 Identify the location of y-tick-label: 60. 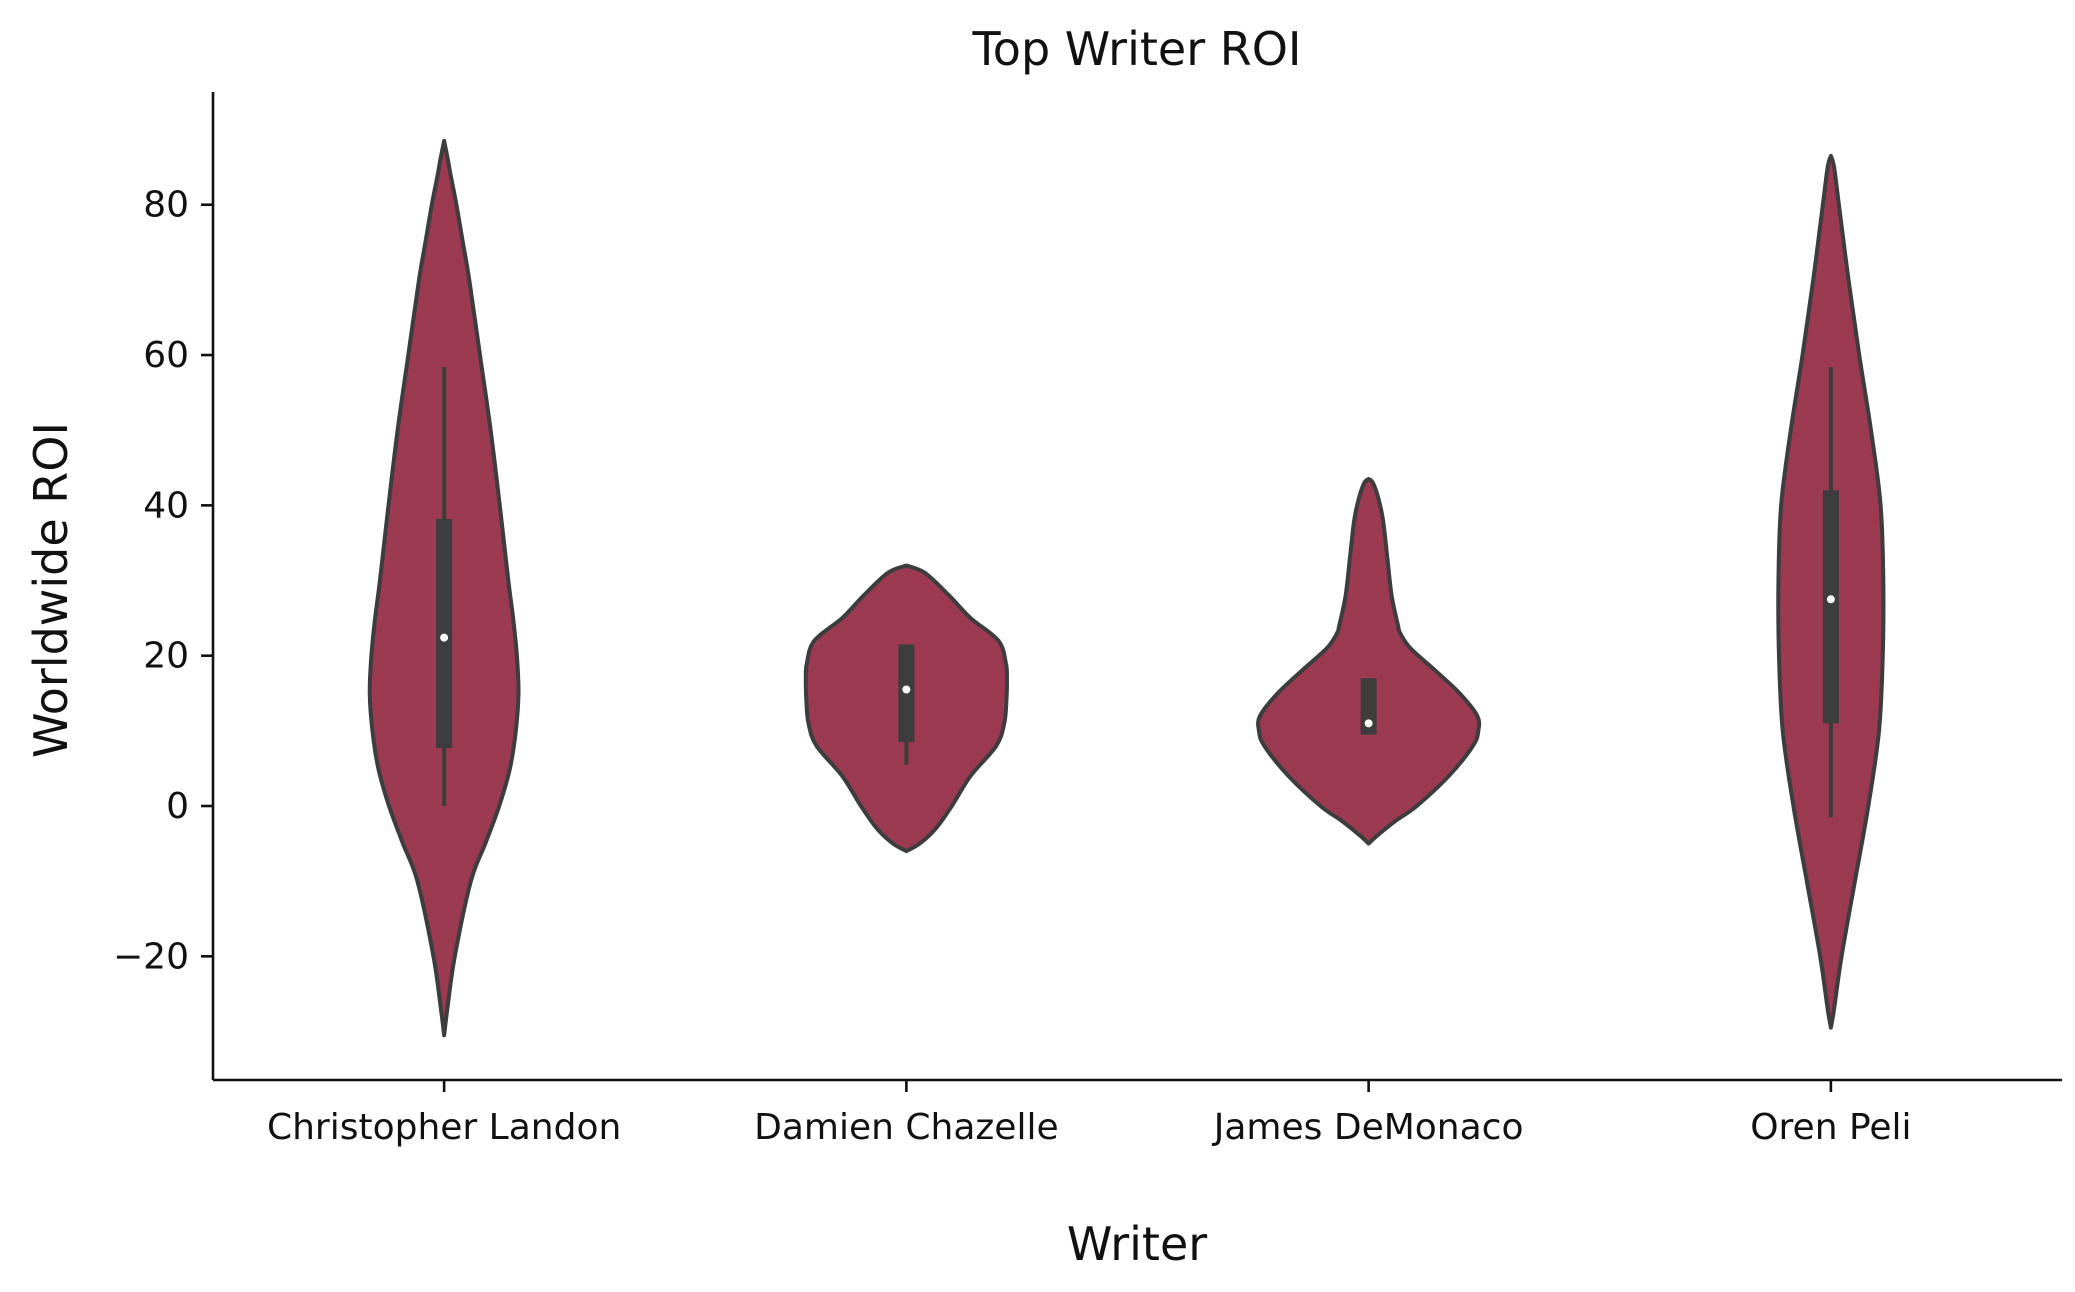
(166, 355).